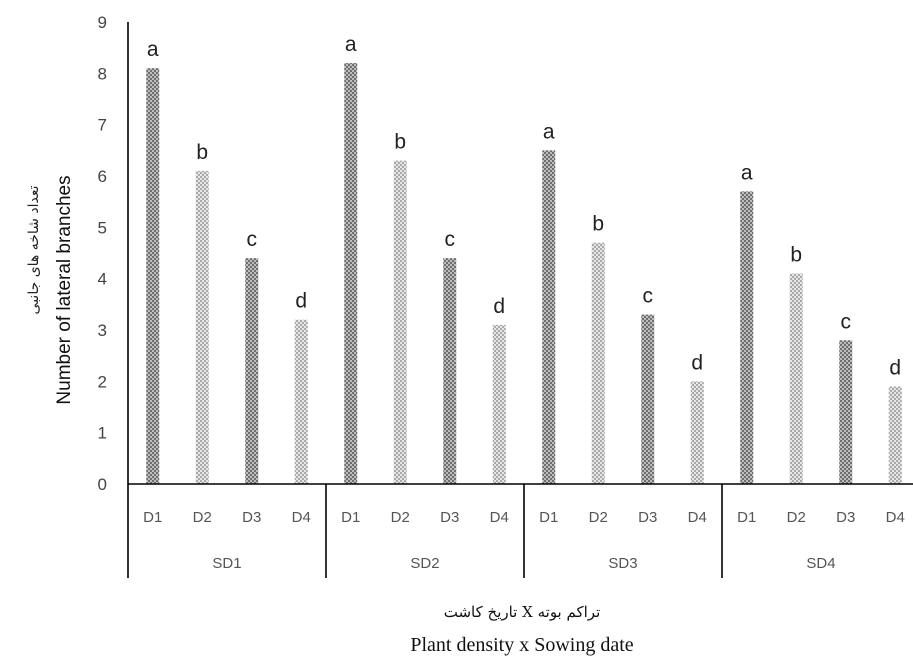  I want to click on y-tick-label: 9, so click(102, 22).